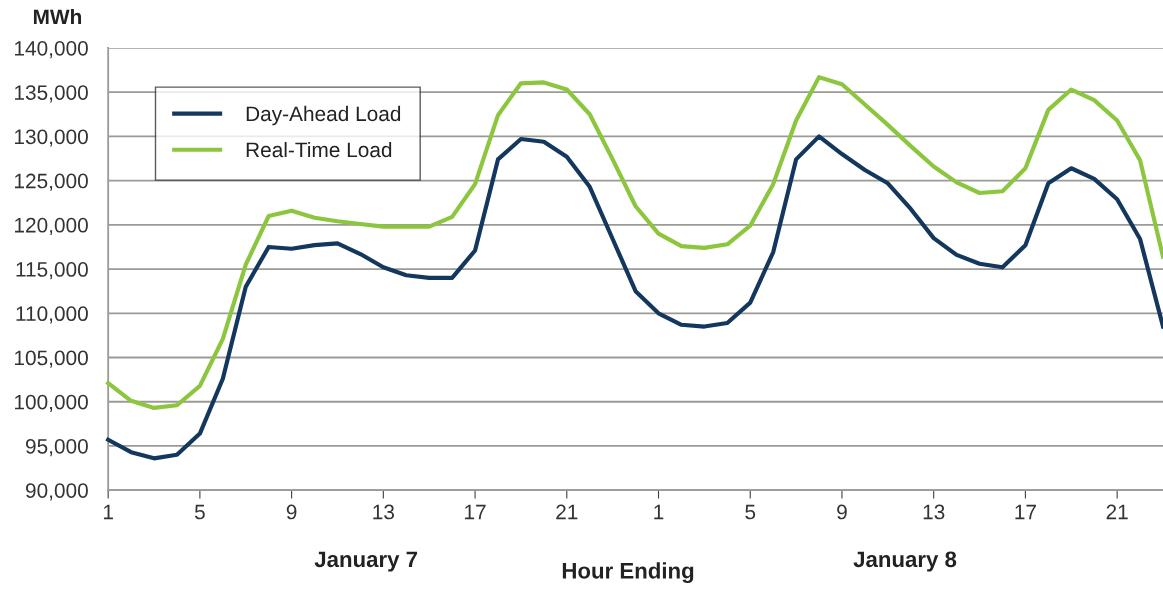 This screenshot has width=1163, height=592. Describe the element at coordinates (51, 403) in the screenshot. I see `y-tick-label: 100,000` at that location.